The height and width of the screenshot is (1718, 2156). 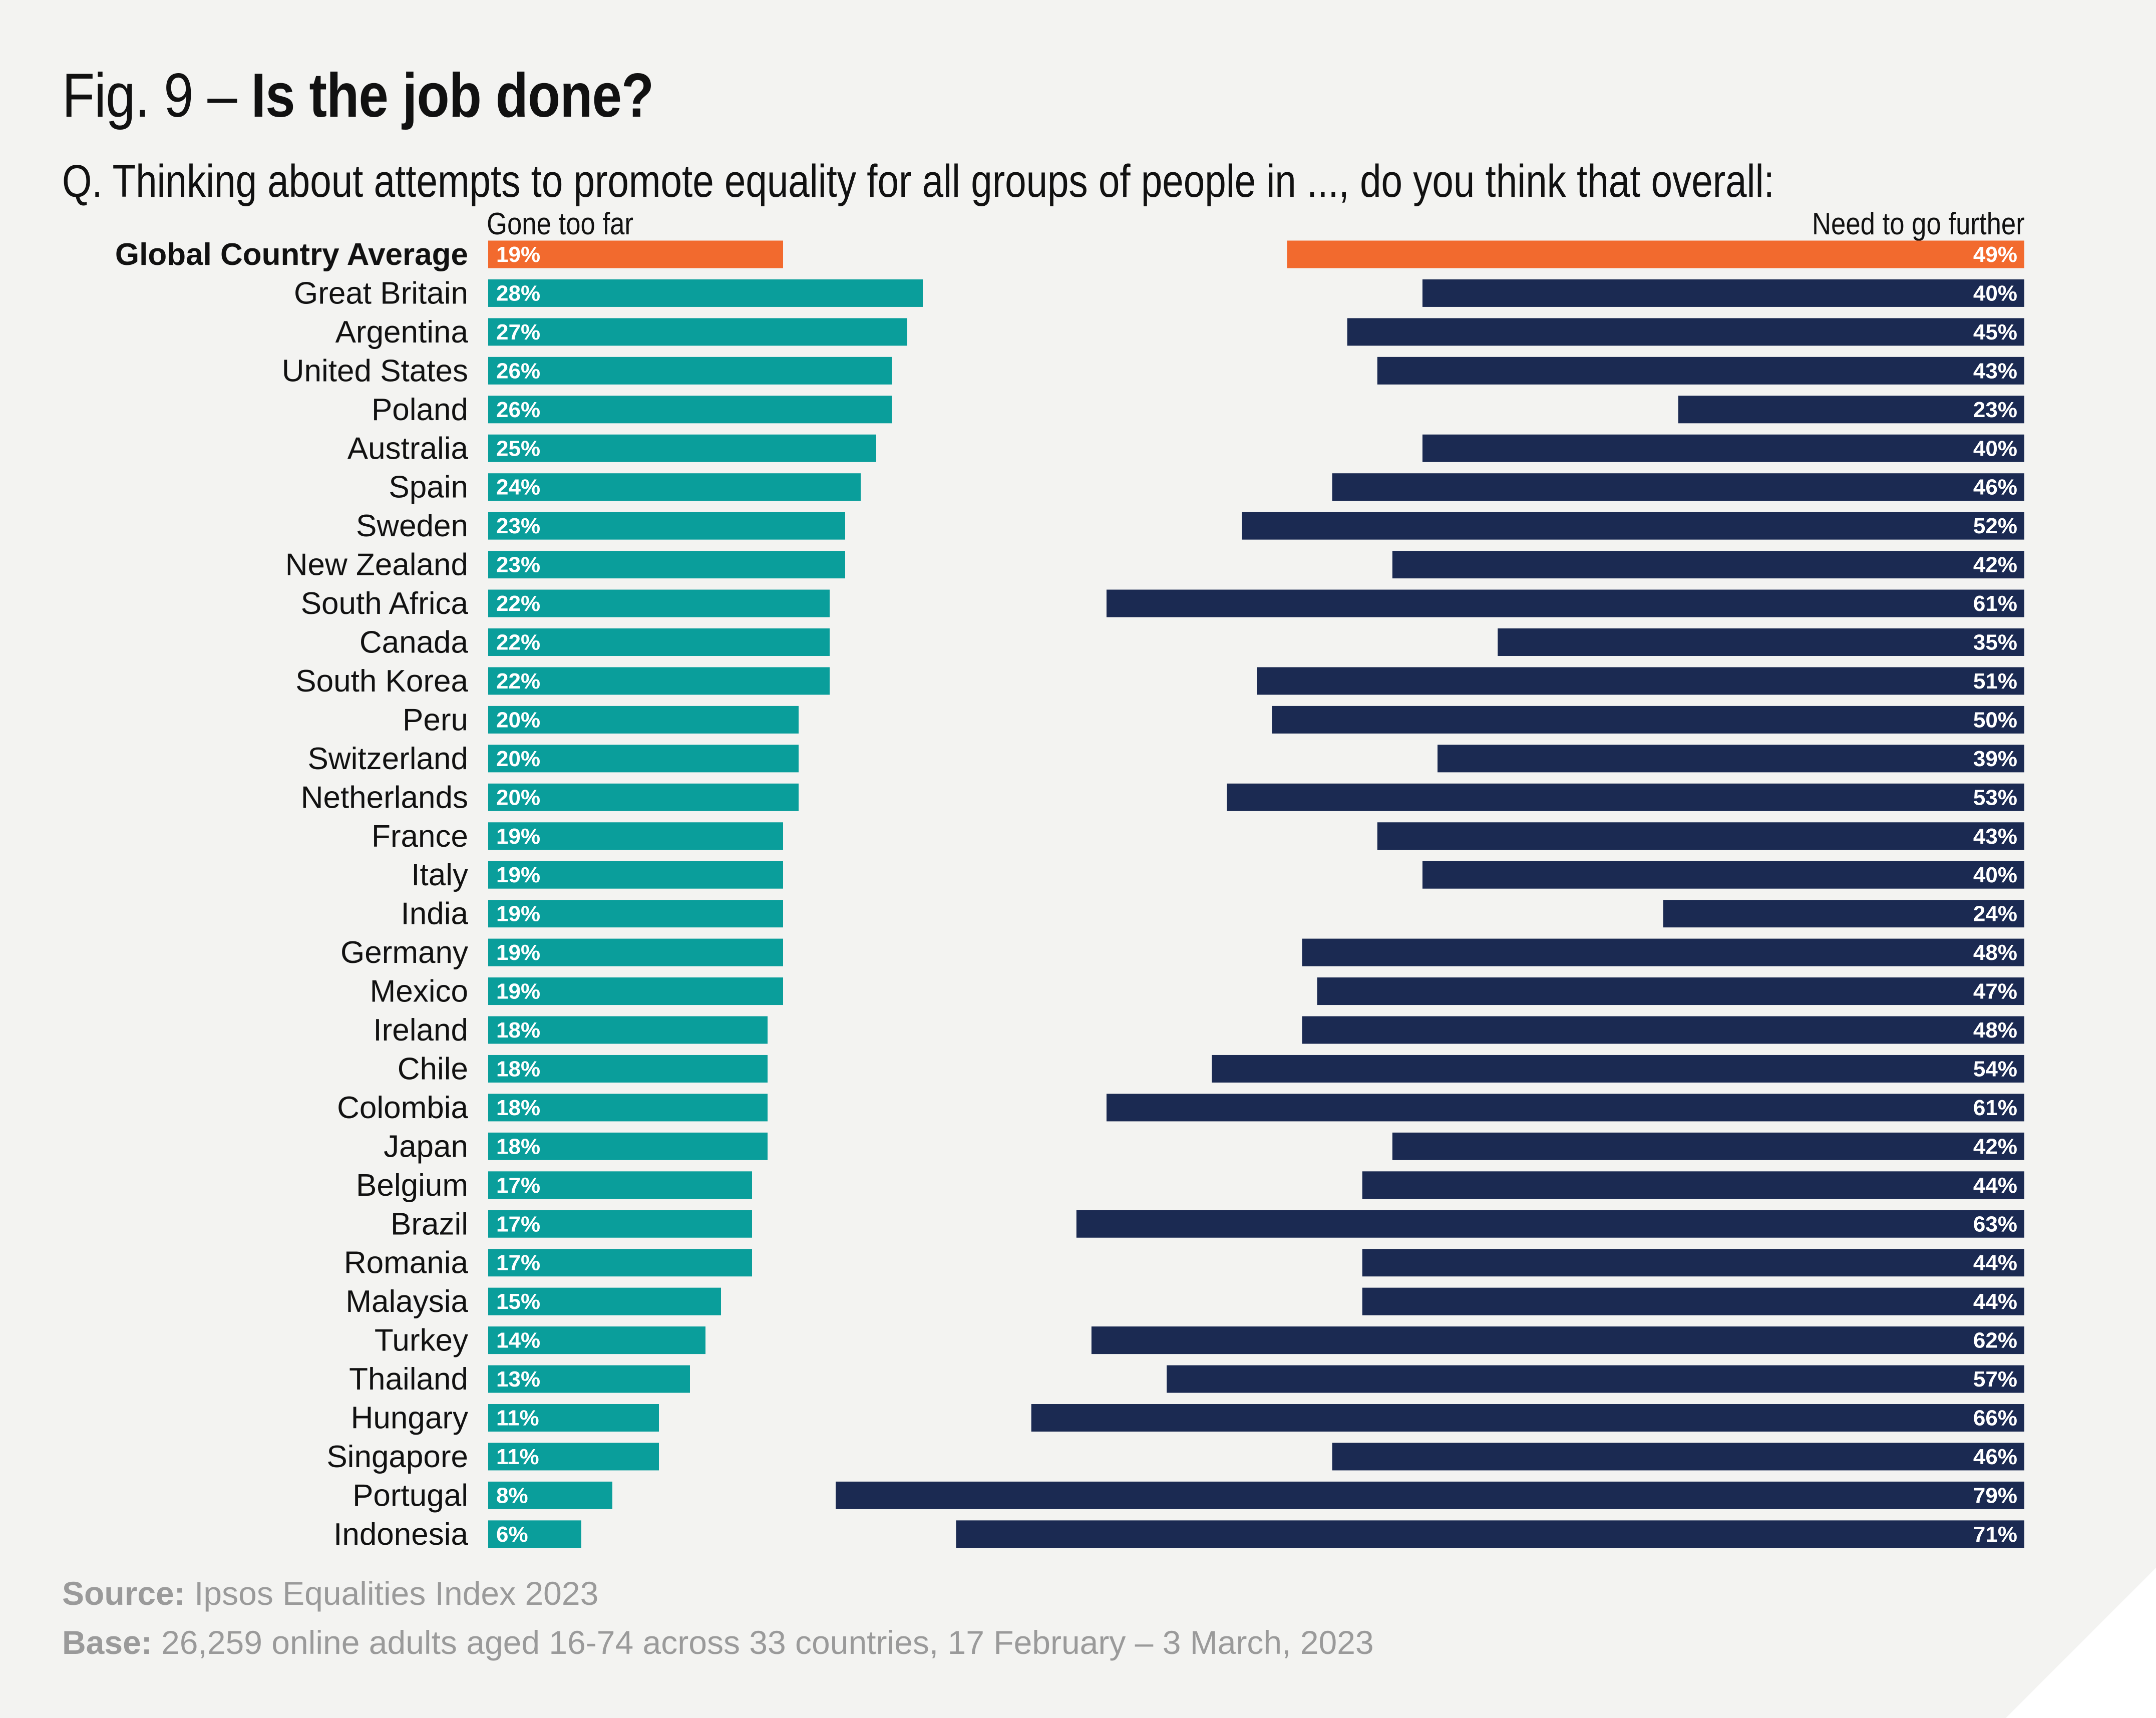 I want to click on figure-title-bold: Is the job done?, so click(x=452, y=95).